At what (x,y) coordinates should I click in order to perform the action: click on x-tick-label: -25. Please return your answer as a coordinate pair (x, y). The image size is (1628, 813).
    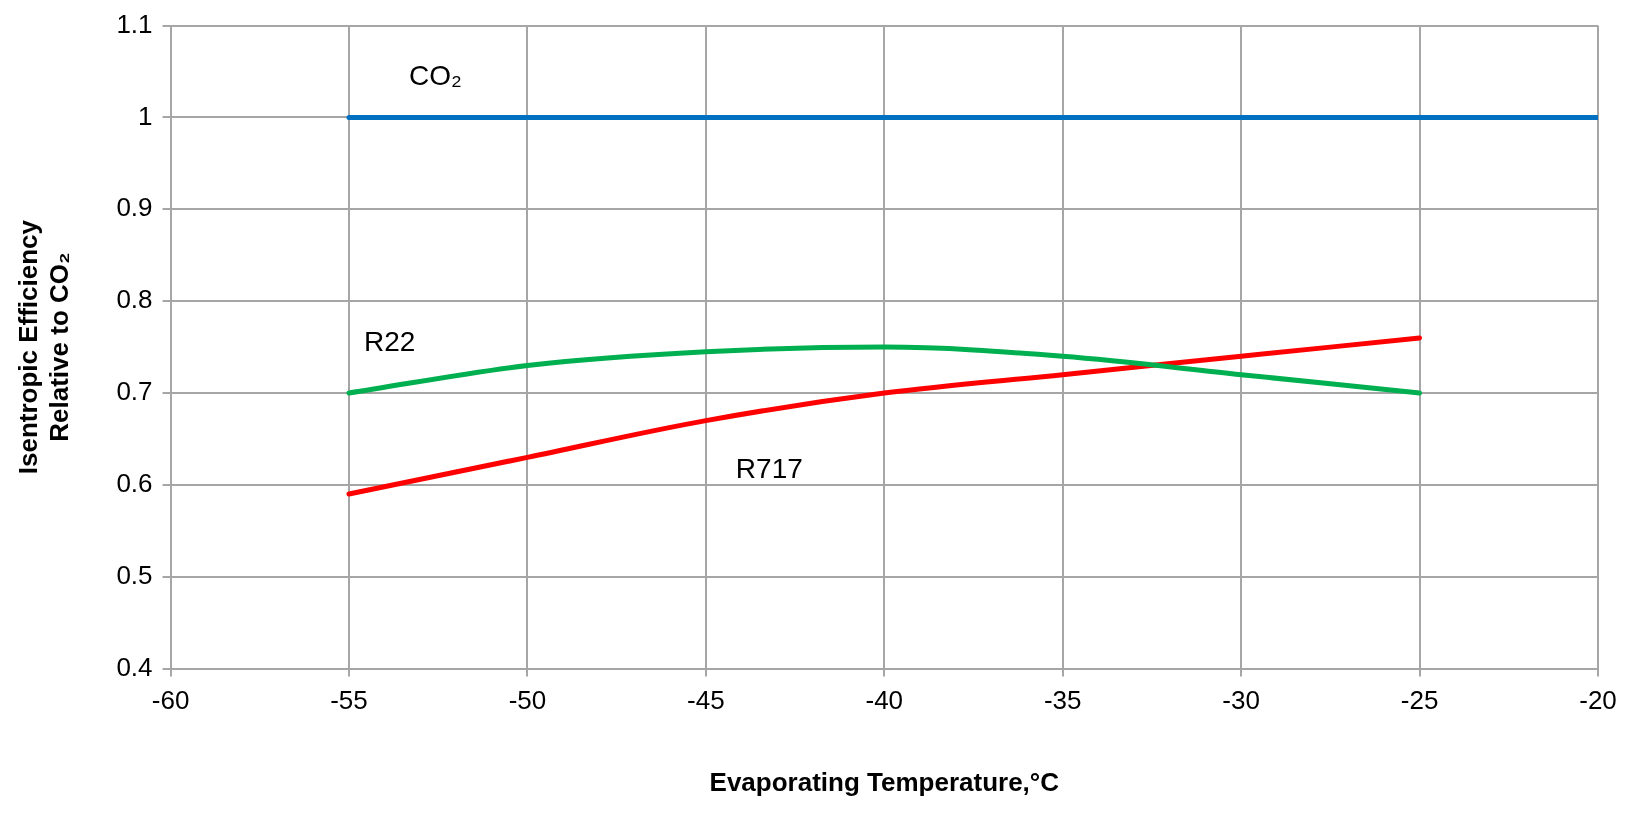
    Looking at the image, I should click on (1419, 700).